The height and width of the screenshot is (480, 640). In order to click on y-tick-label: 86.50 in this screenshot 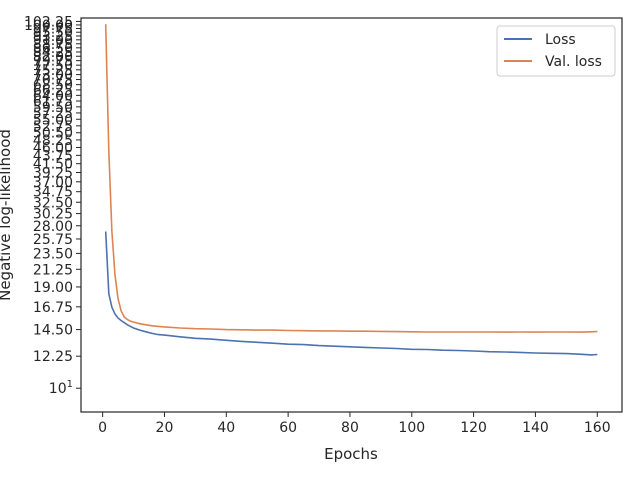, I will do `click(53, 49)`.